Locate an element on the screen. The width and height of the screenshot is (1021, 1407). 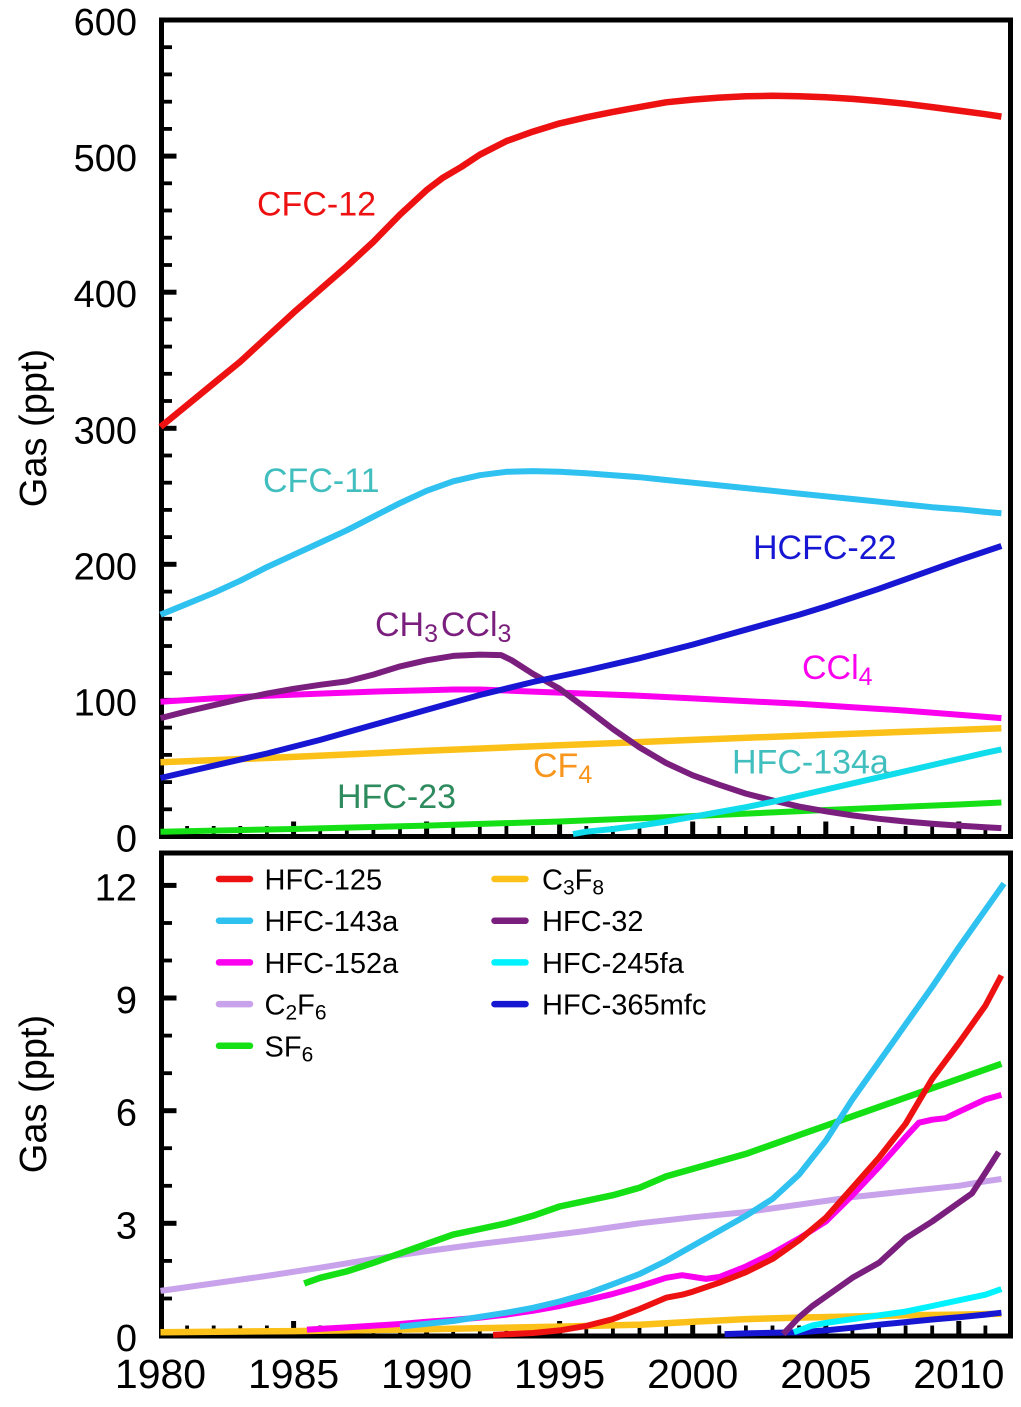
svg-text: 400 is located at coordinates (105, 295).